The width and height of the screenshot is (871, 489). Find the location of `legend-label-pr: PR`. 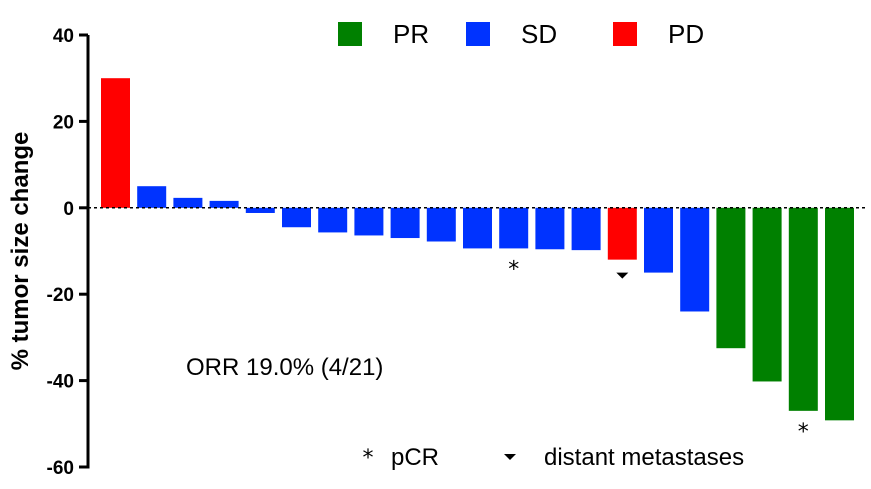

legend-label-pr: PR is located at coordinates (411, 34).